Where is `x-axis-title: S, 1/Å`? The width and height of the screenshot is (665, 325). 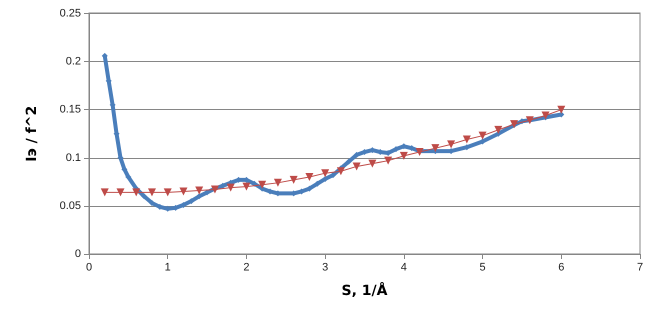 x-axis-title: S, 1/Å is located at coordinates (365, 290).